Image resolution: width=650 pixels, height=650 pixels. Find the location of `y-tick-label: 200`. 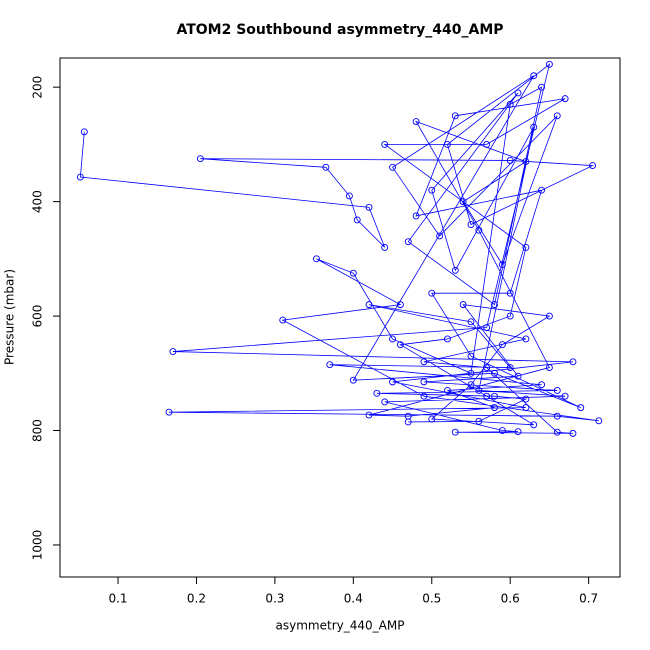

y-tick-label: 200 is located at coordinates (38, 87).